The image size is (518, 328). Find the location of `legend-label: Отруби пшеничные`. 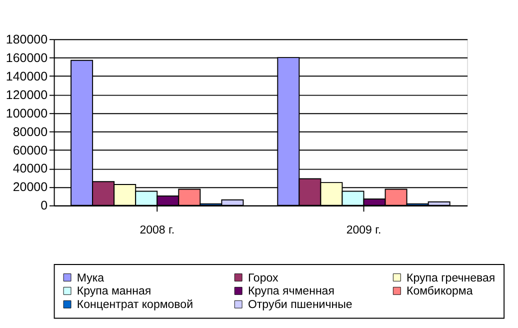

legend-label: Отруби пшеничные is located at coordinates (300, 305).